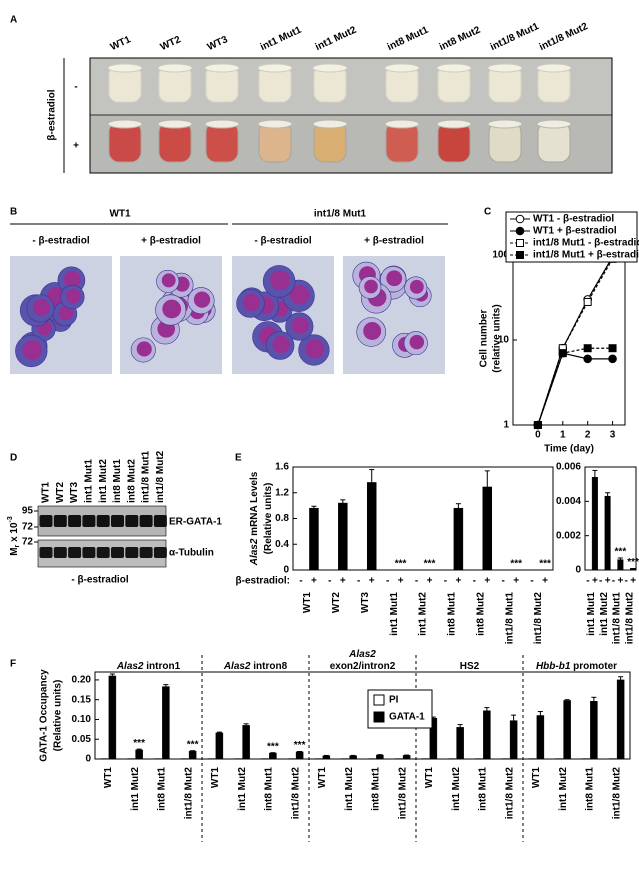  I want to click on blot-label: ER-GATA-1, so click(195, 522).